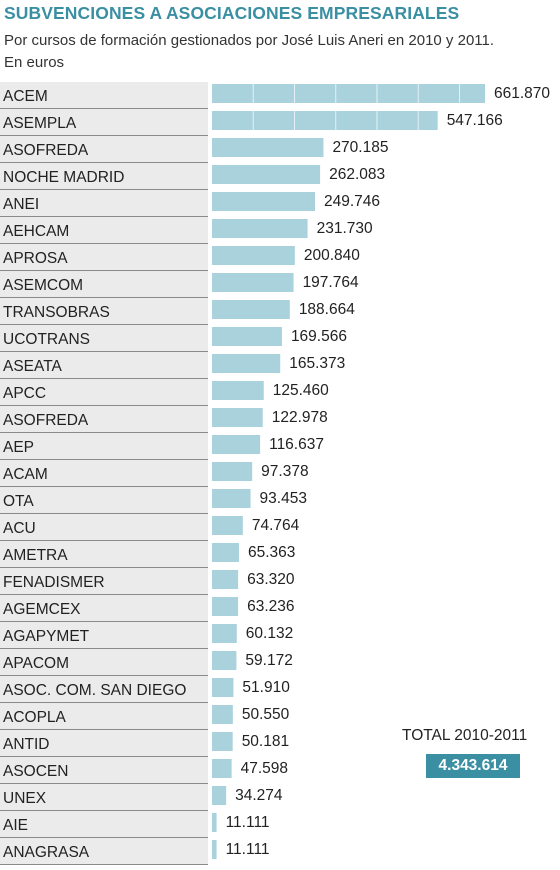  Describe the element at coordinates (465, 735) in the screenshot. I see `total-label: TOTAL 2010-2011` at that location.